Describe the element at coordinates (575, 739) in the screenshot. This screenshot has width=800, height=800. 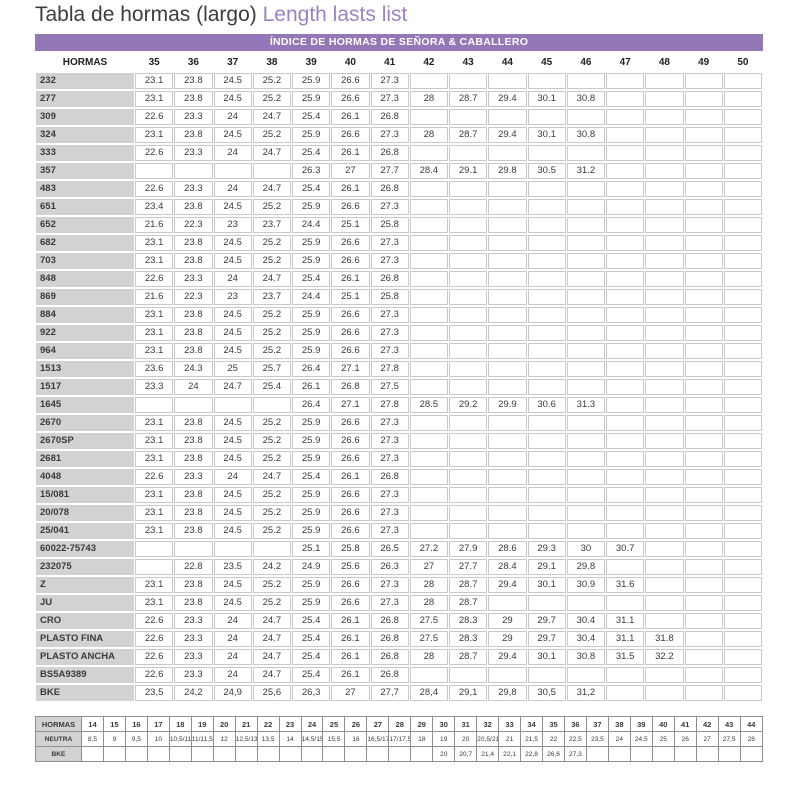
I see `value-cell: 22,5` at that location.